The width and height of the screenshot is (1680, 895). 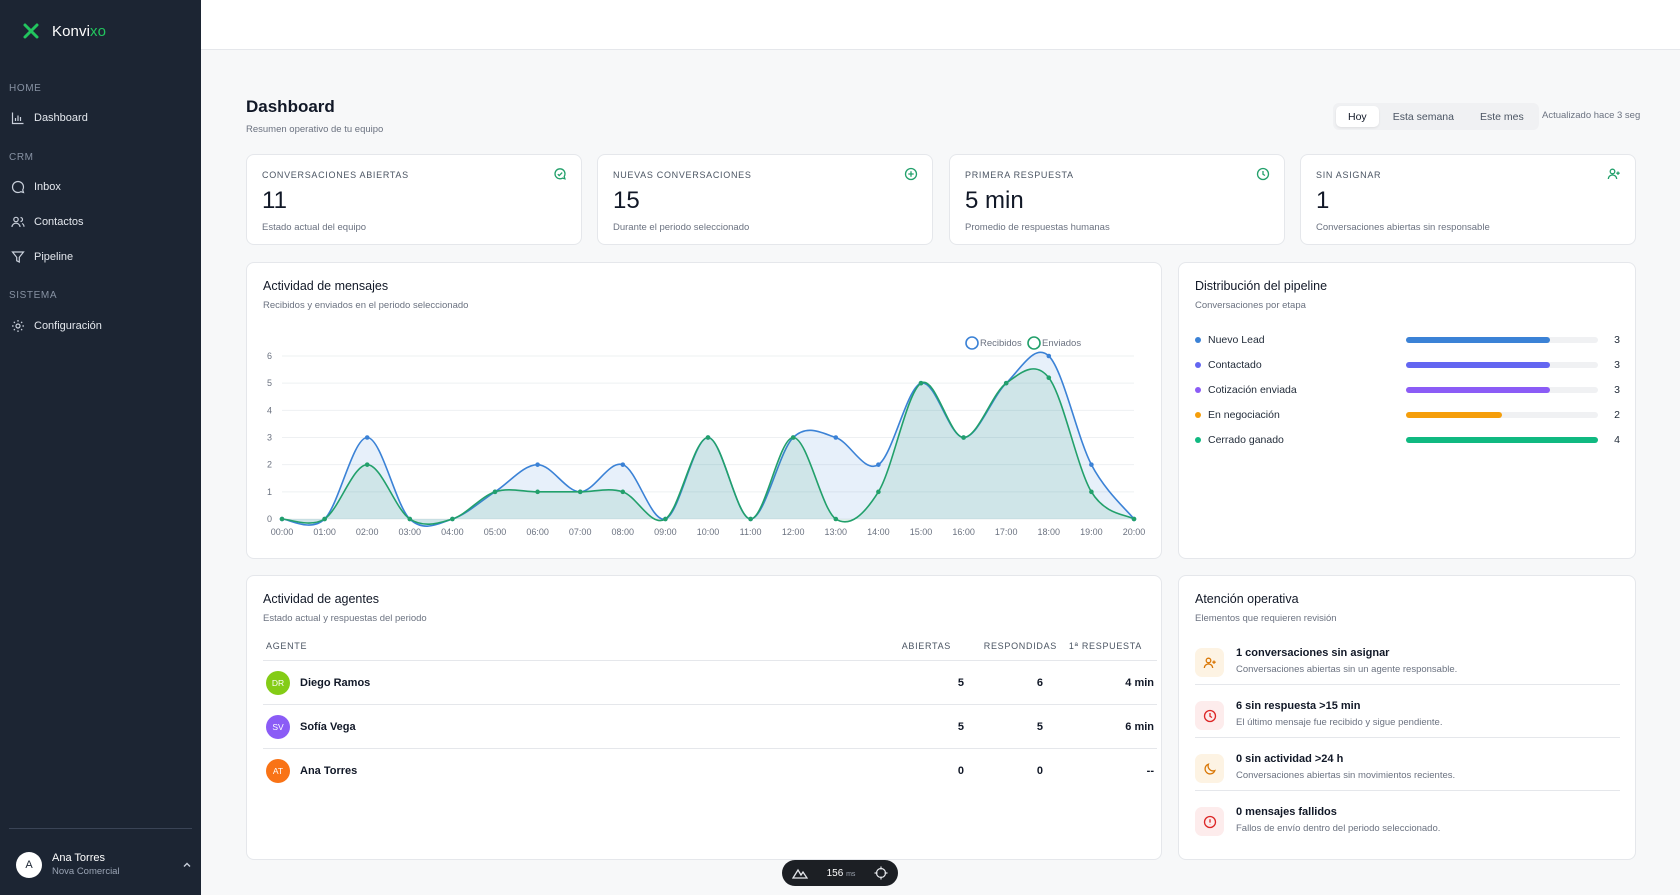 What do you see at coordinates (278, 683) in the screenshot?
I see `avatar: DR` at bounding box center [278, 683].